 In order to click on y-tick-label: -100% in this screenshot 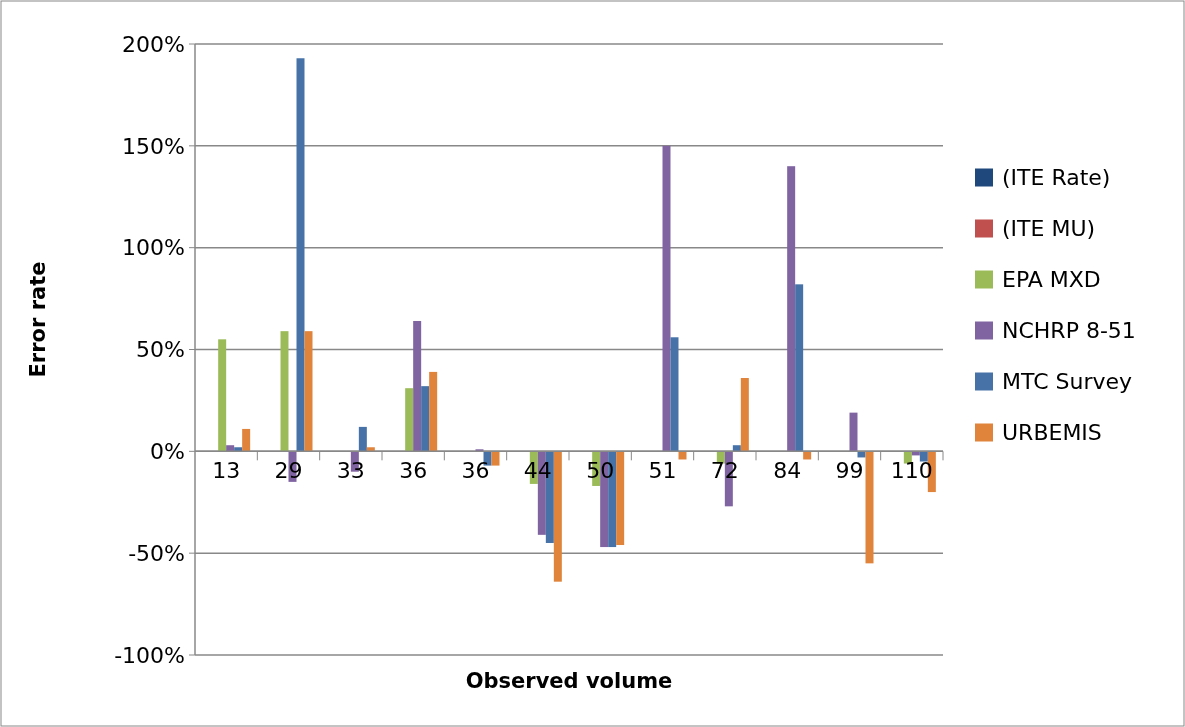, I will do `click(149, 655)`.